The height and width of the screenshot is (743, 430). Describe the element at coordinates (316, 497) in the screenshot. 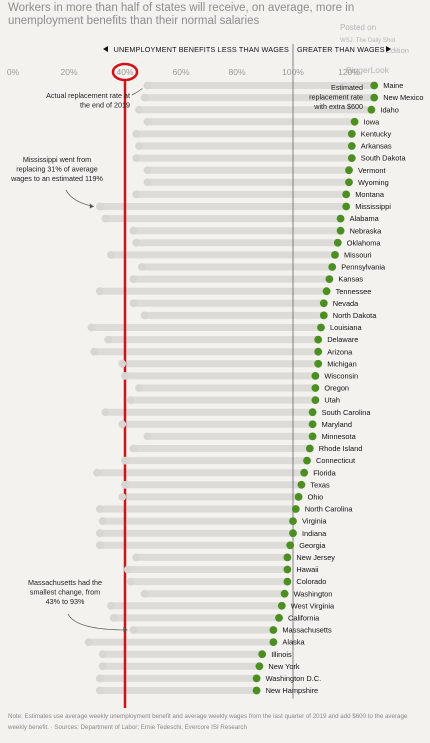

I see `state-label: Ohio` at that location.